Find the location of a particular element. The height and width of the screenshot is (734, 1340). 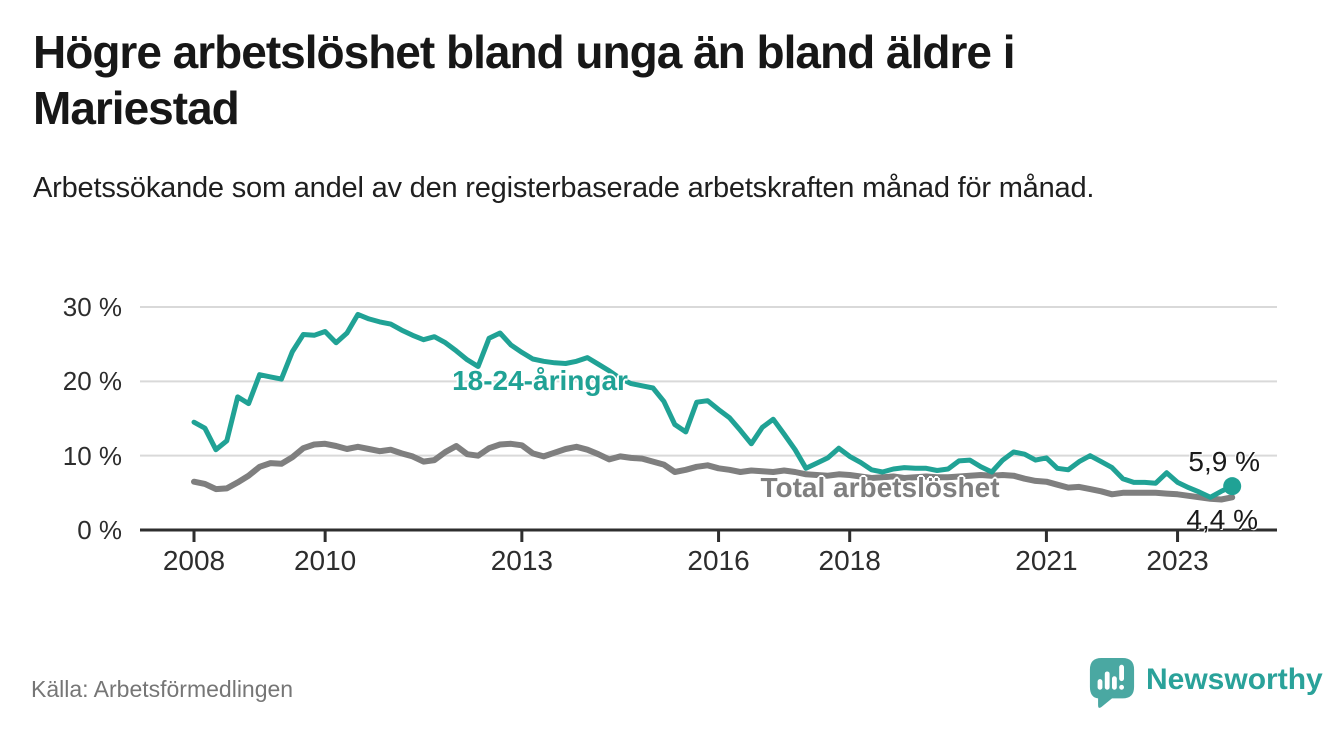

series-line-total is located at coordinates (713, 471).